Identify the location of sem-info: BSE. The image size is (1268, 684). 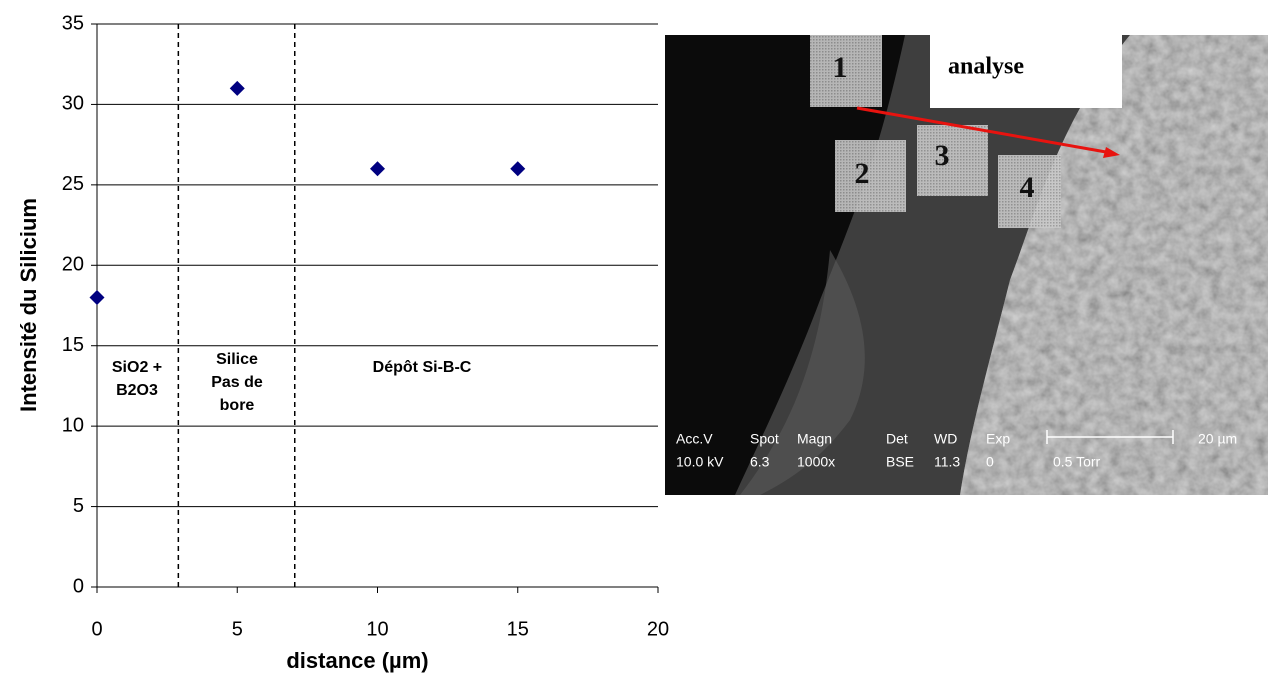
(900, 462).